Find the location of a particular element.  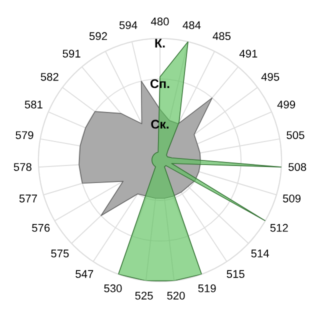

spoke-label: 480 is located at coordinates (159, 22).